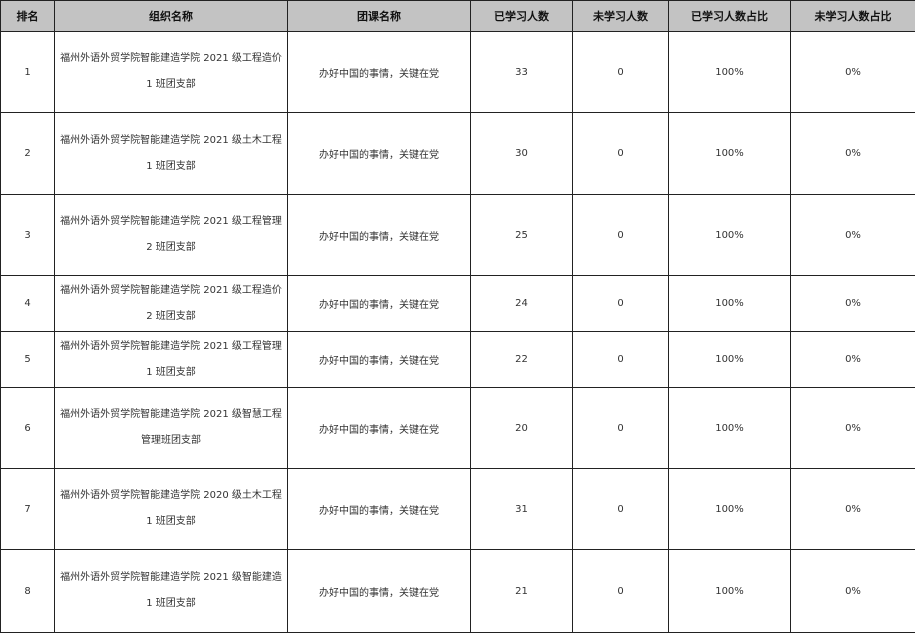  What do you see at coordinates (522, 304) in the screenshot?
I see `cell-learned-count: 24` at bounding box center [522, 304].